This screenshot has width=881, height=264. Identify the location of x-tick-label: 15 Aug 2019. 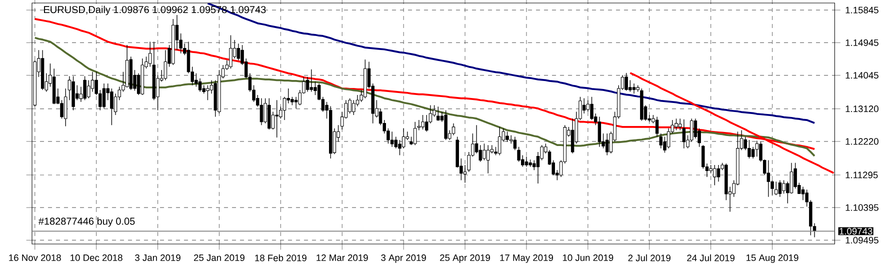
(772, 258).